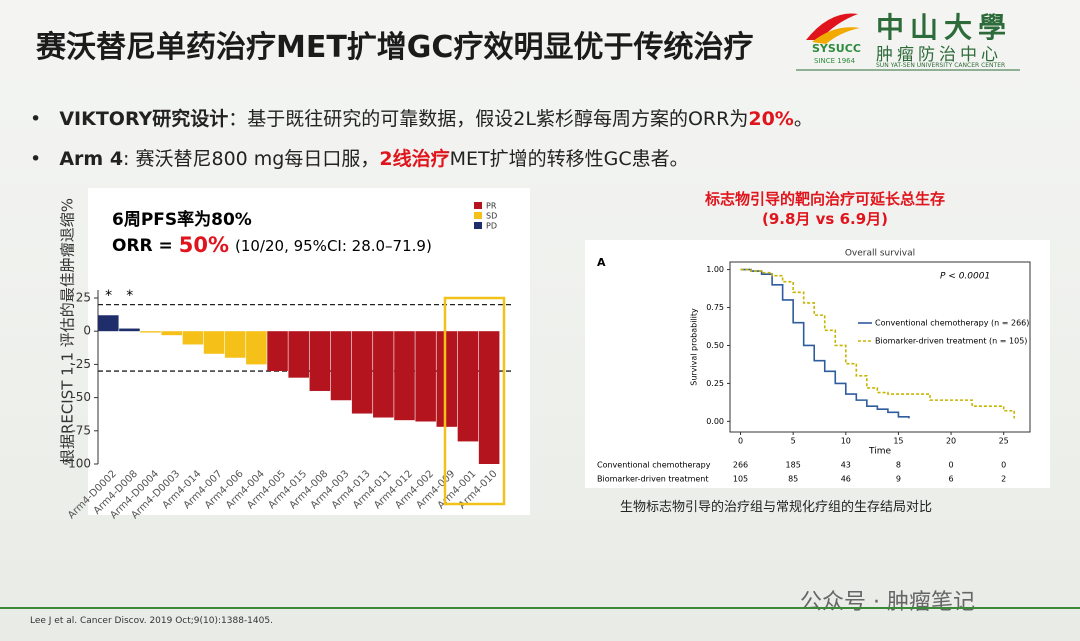  Describe the element at coordinates (83, 298) in the screenshot. I see `y-tick-label: 25` at that location.